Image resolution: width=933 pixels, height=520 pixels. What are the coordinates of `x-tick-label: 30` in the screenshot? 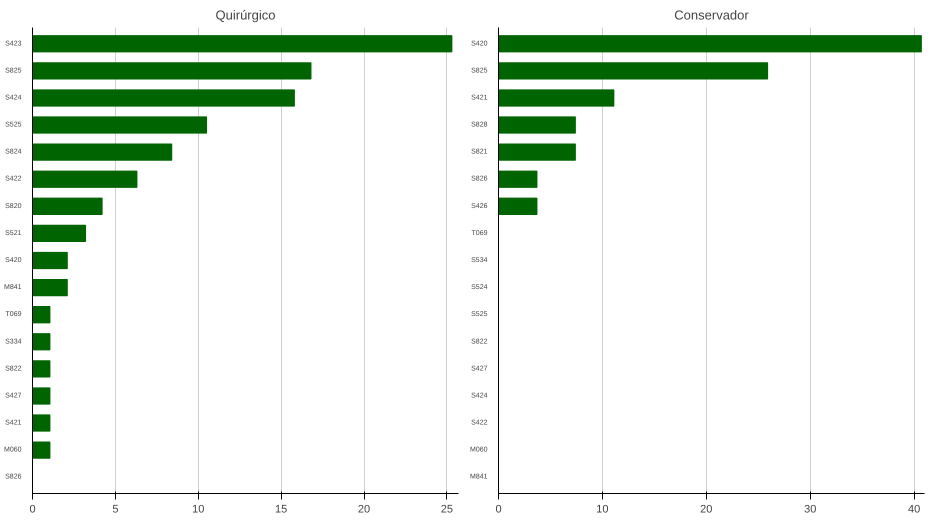 It's located at (810, 510).